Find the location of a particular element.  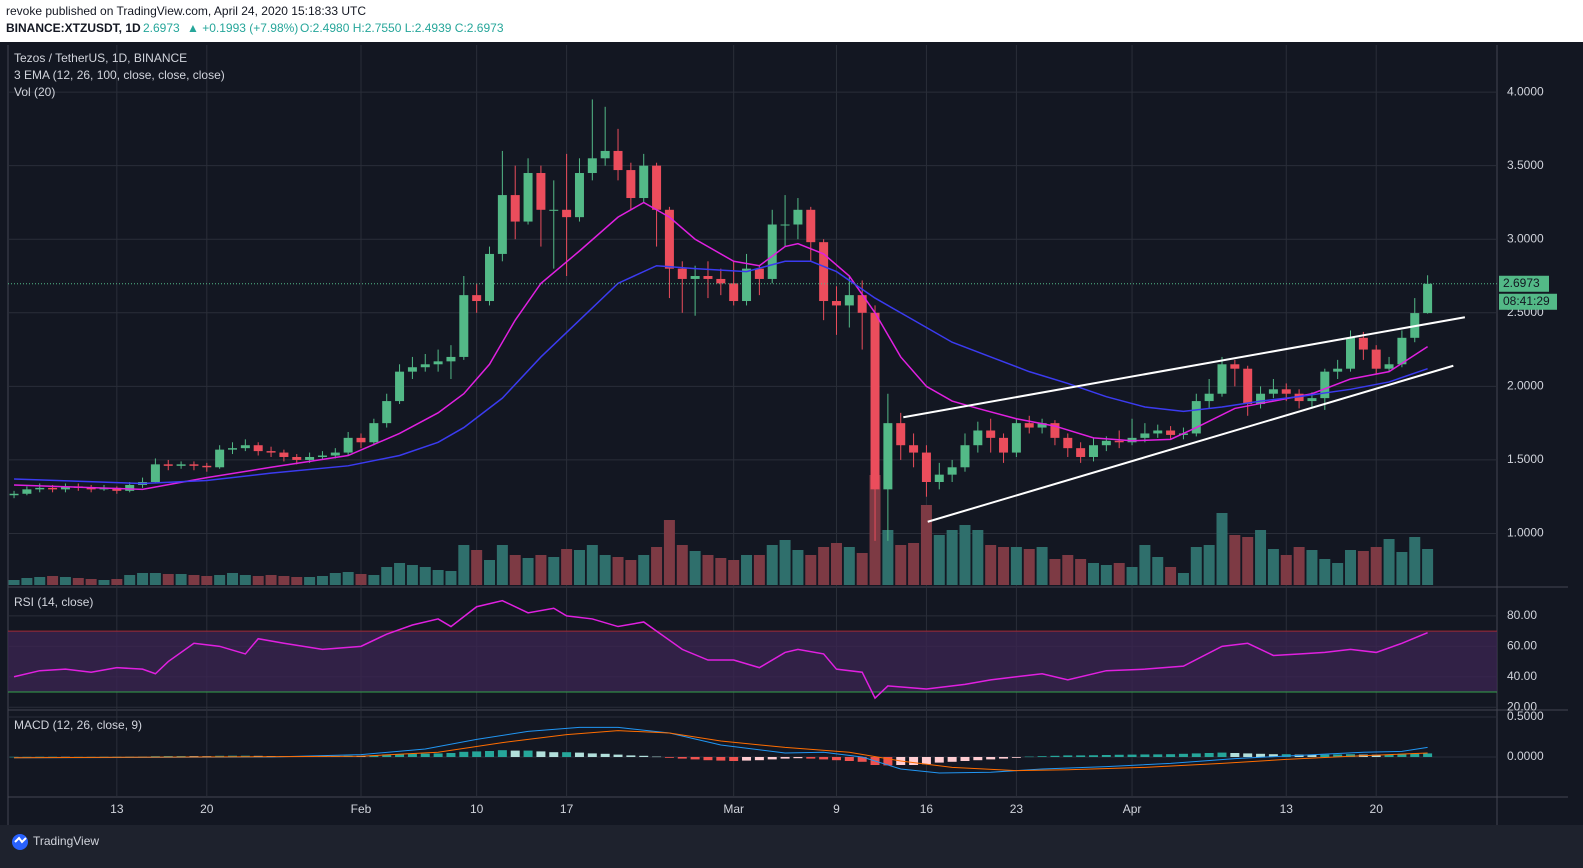

x-tick-label: Apr is located at coordinates (1132, 809).